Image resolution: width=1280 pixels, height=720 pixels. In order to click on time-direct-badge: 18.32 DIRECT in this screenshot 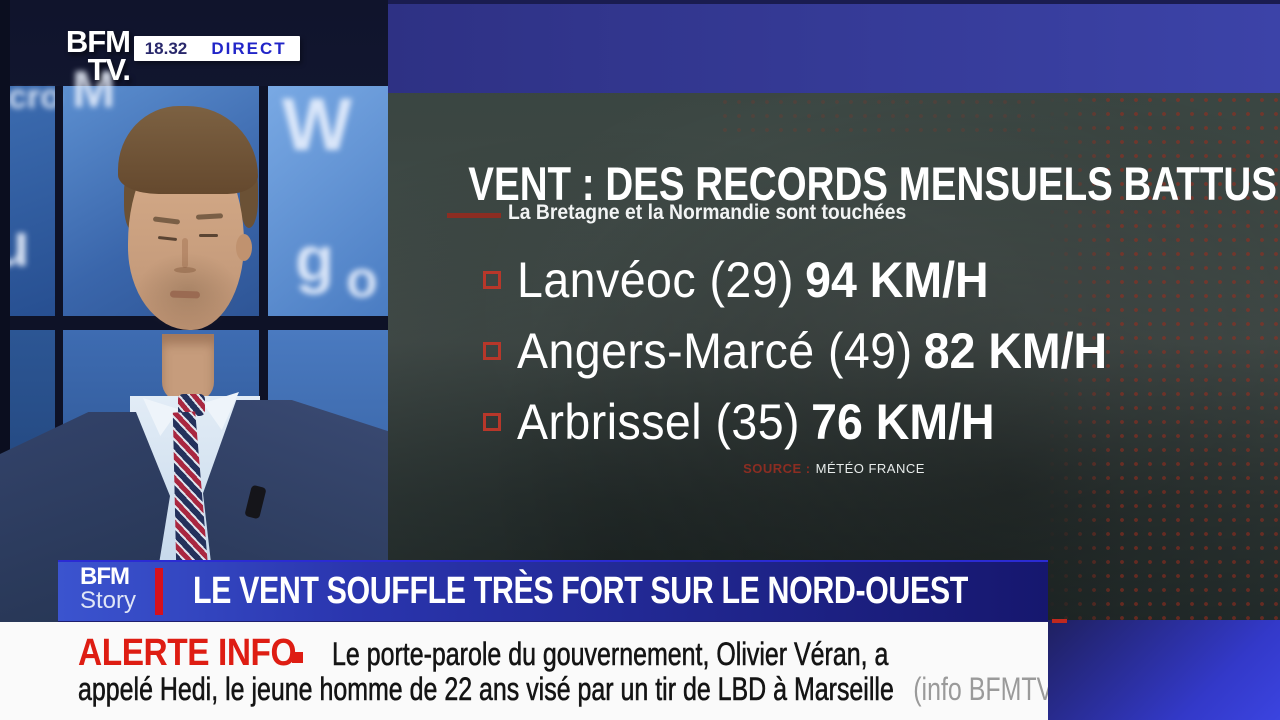, I will do `click(217, 48)`.